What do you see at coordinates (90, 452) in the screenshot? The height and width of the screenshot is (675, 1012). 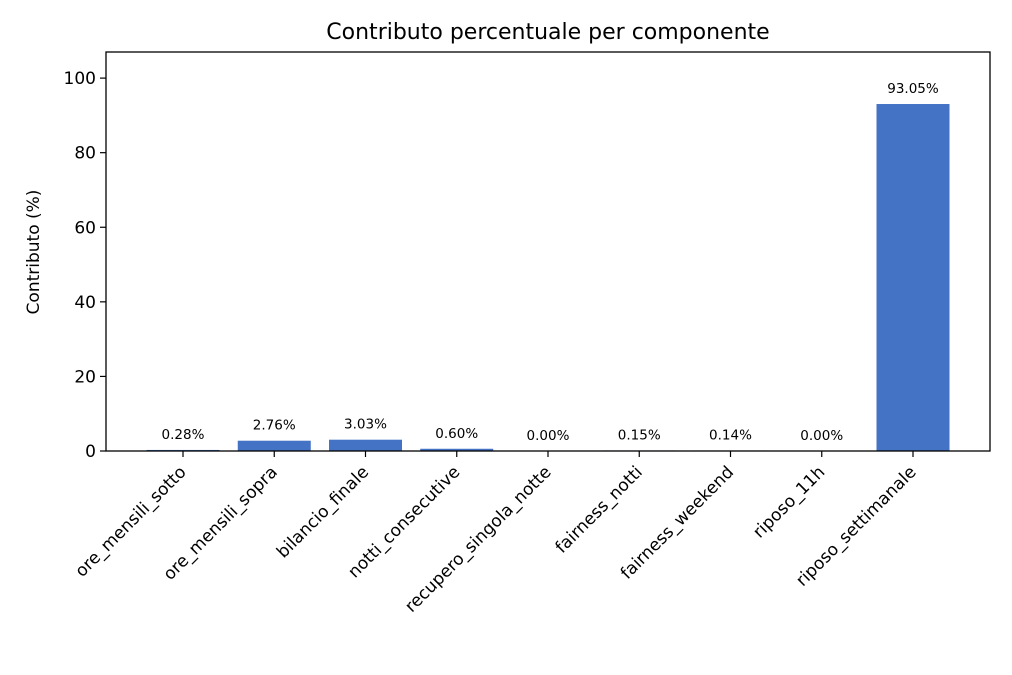 I see `y-tick-label: 0` at bounding box center [90, 452].